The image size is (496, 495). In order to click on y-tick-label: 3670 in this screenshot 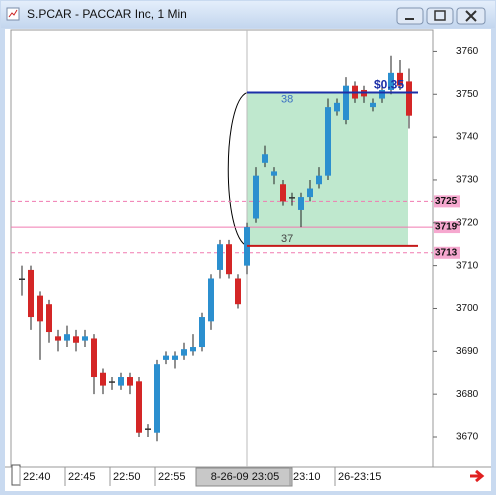, I will do `click(467, 437)`.